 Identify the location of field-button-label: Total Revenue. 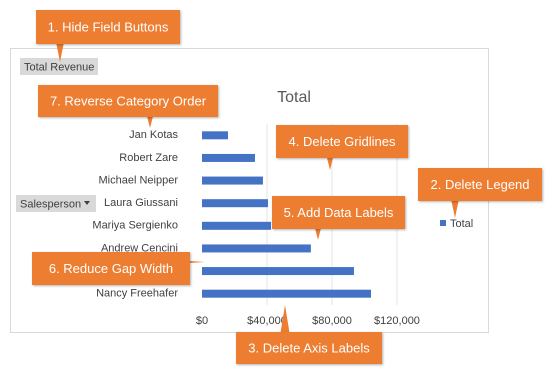
(59, 67).